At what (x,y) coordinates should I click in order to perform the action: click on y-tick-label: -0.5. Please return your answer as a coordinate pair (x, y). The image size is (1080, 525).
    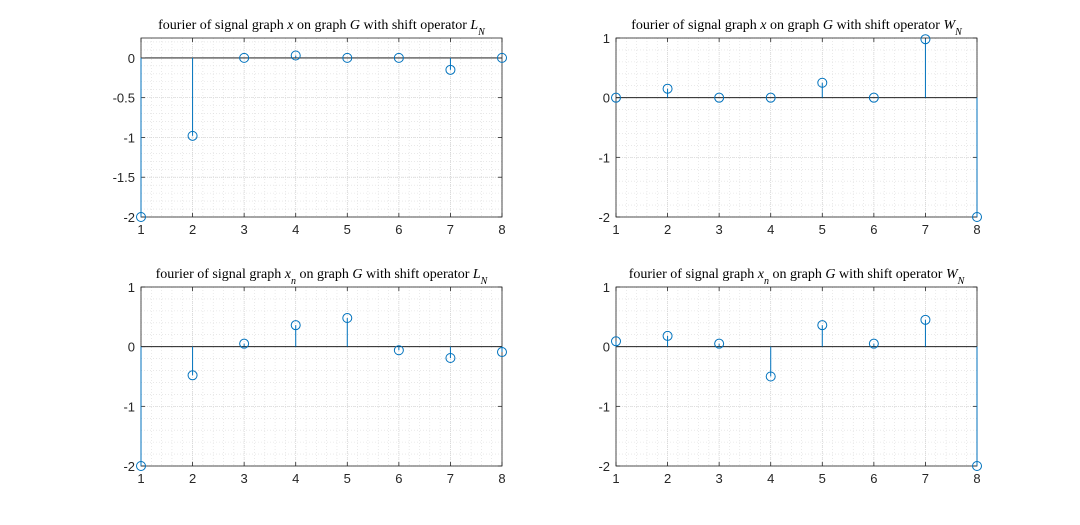
    Looking at the image, I should click on (124, 98).